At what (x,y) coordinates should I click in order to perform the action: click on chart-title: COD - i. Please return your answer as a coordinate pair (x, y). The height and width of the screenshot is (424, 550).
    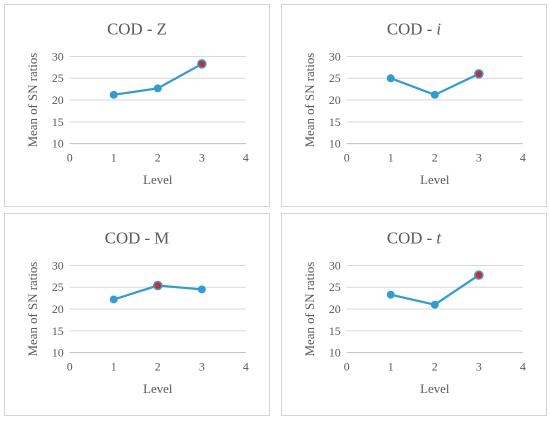
    Looking at the image, I should click on (414, 29).